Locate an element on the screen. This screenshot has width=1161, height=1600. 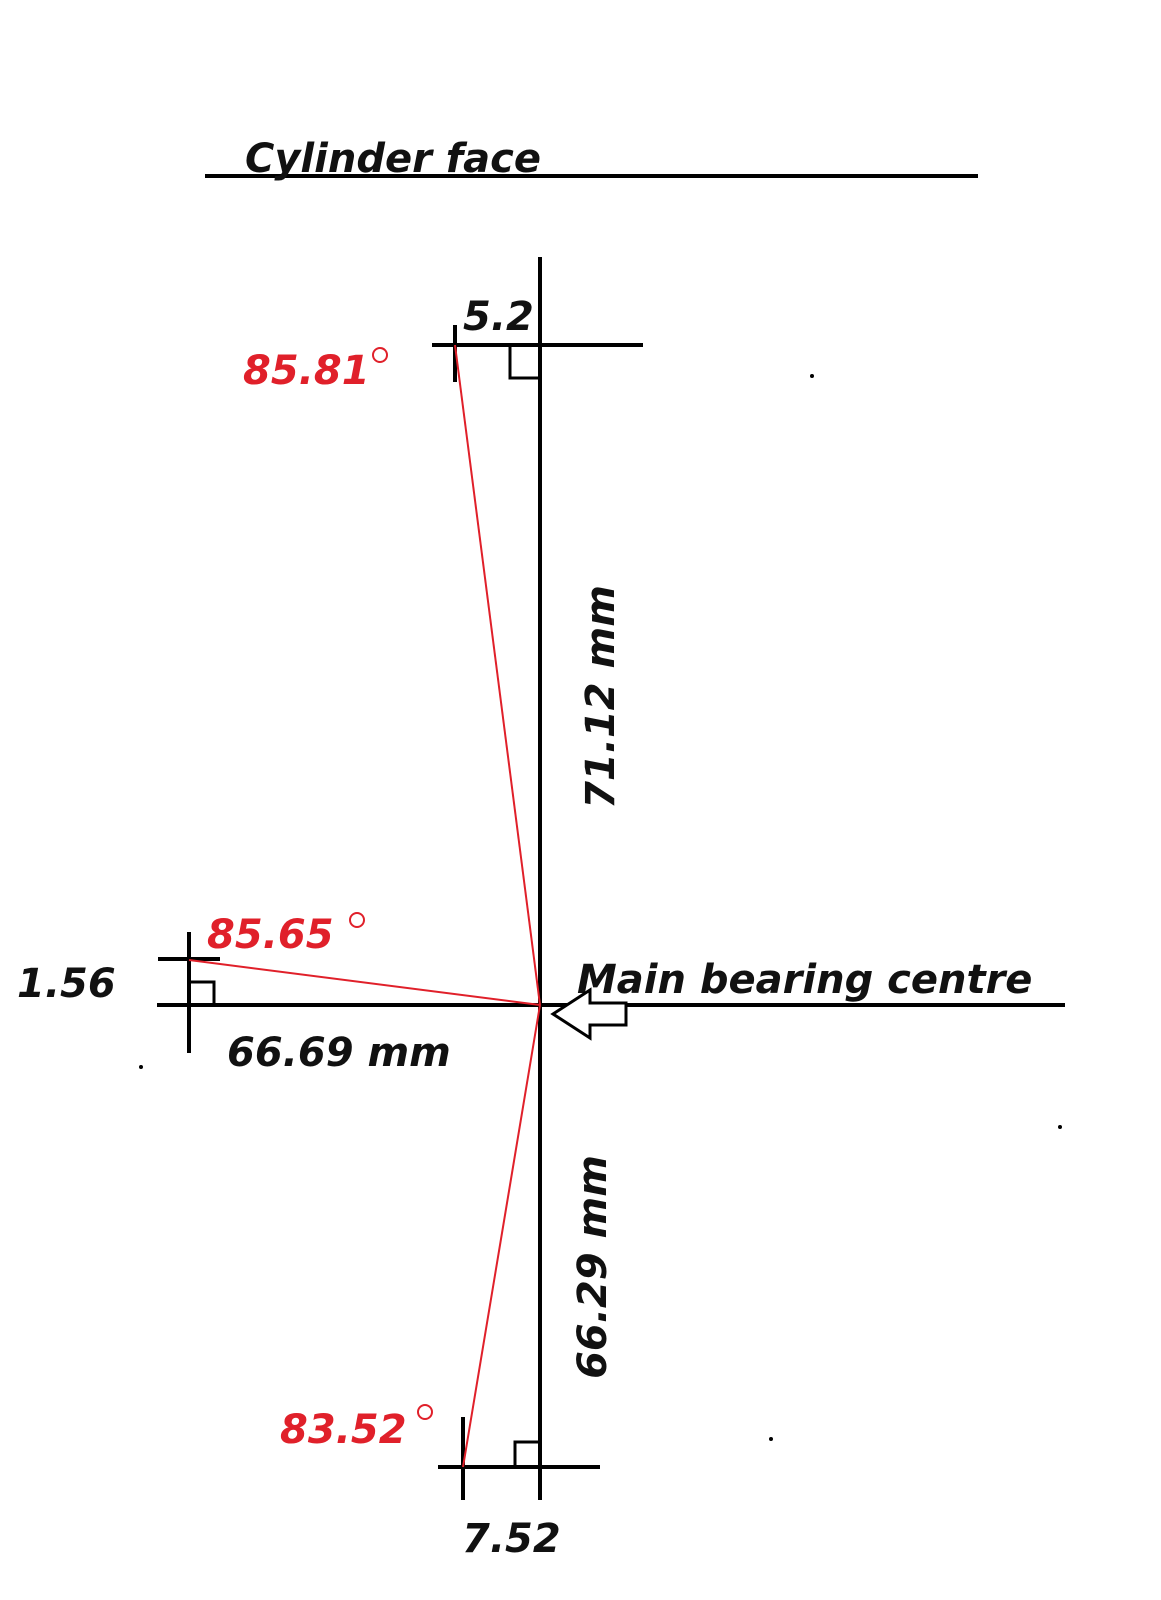
left-offset-label: 1.56 is located at coordinates (66, 984).